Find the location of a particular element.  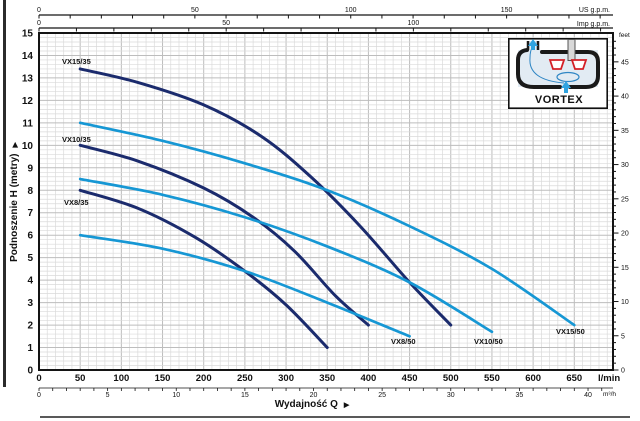

lmin-tick-label: 350 is located at coordinates (327, 378).